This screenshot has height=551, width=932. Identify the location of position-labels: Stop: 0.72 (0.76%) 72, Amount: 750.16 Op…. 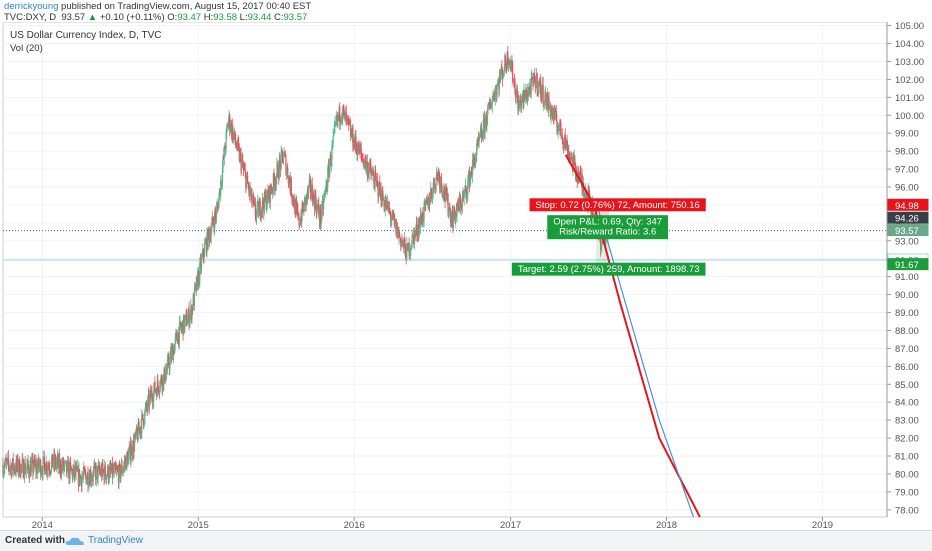
(608, 237).